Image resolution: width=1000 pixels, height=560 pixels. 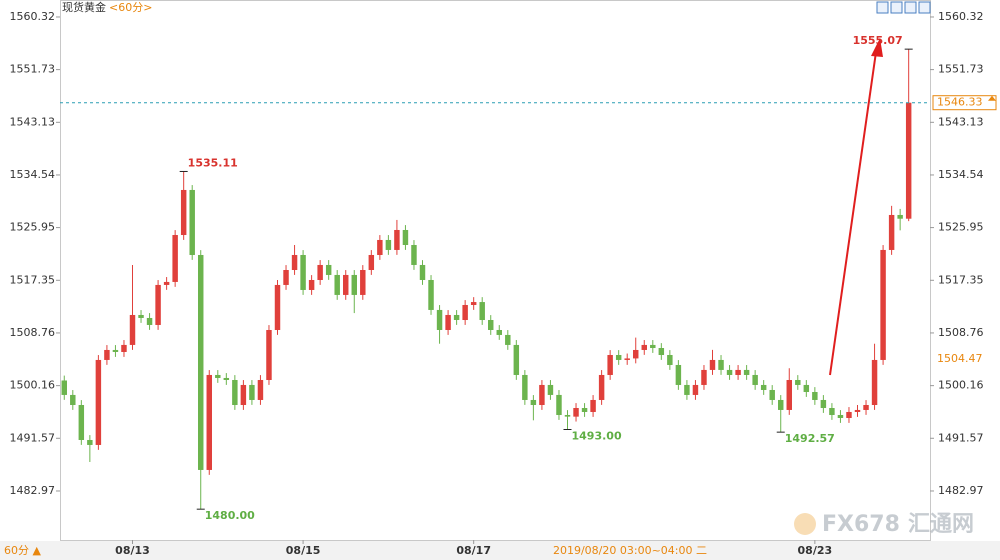 I want to click on y-tick-label-left: 1551.73, so click(x=33, y=69).